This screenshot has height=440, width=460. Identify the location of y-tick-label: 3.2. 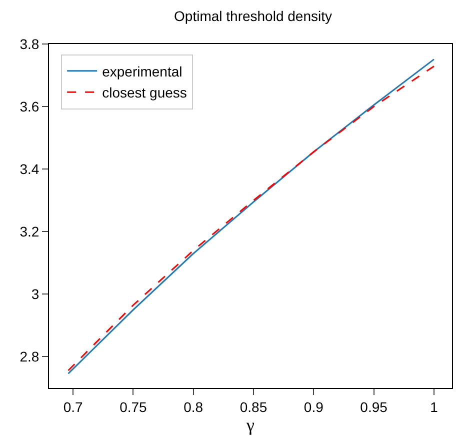
(30, 232).